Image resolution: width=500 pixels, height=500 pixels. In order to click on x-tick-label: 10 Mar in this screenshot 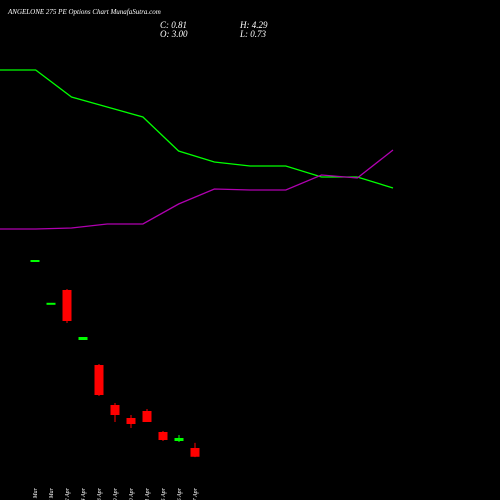, I will do `click(36, 493)`.